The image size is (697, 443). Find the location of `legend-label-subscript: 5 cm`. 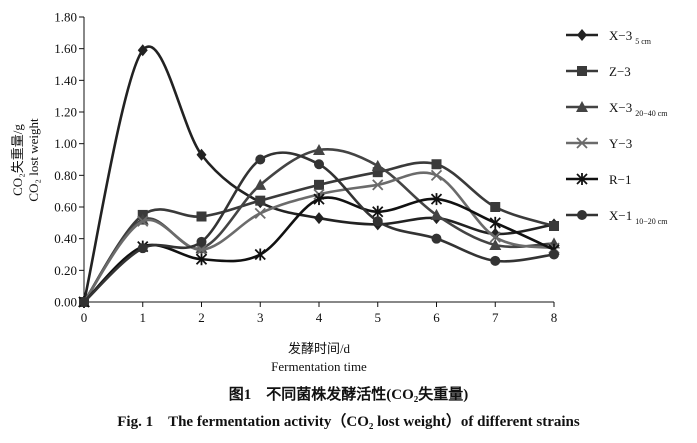

legend-label-subscript: 5 cm is located at coordinates (643, 41).